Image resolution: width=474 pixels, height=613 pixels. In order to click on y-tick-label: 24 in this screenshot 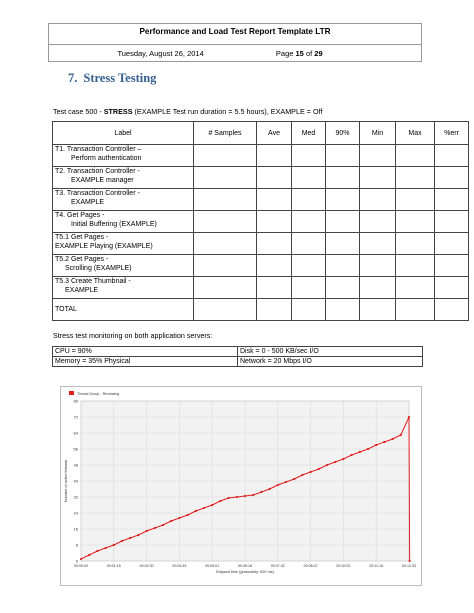, I will do `click(76, 512)`.